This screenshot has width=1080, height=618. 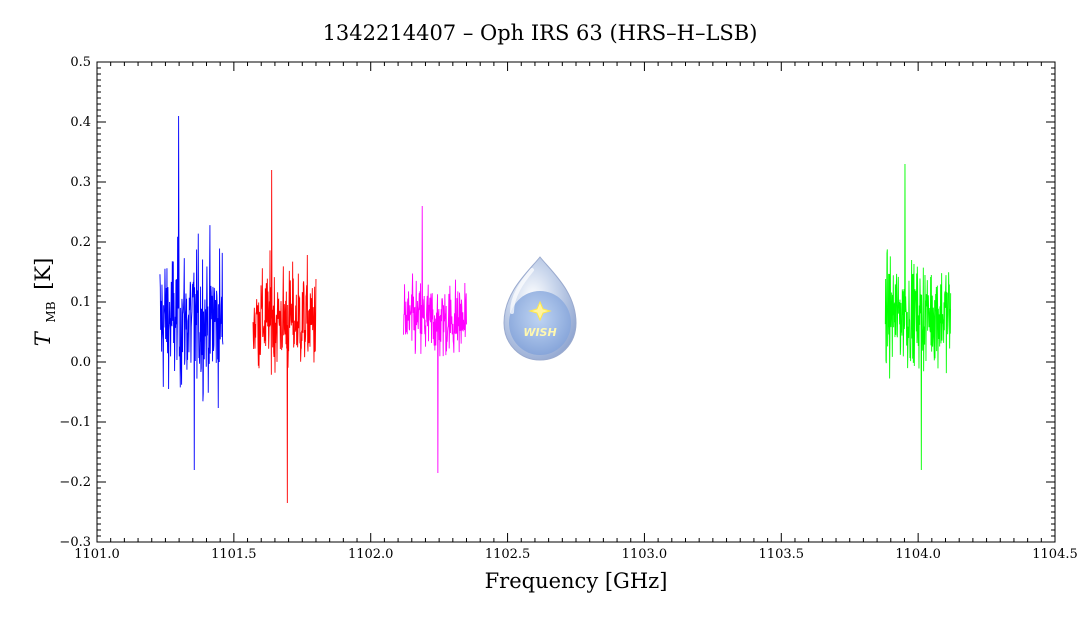 What do you see at coordinates (234, 554) in the screenshot?
I see `x-tick-label: 1101.5` at bounding box center [234, 554].